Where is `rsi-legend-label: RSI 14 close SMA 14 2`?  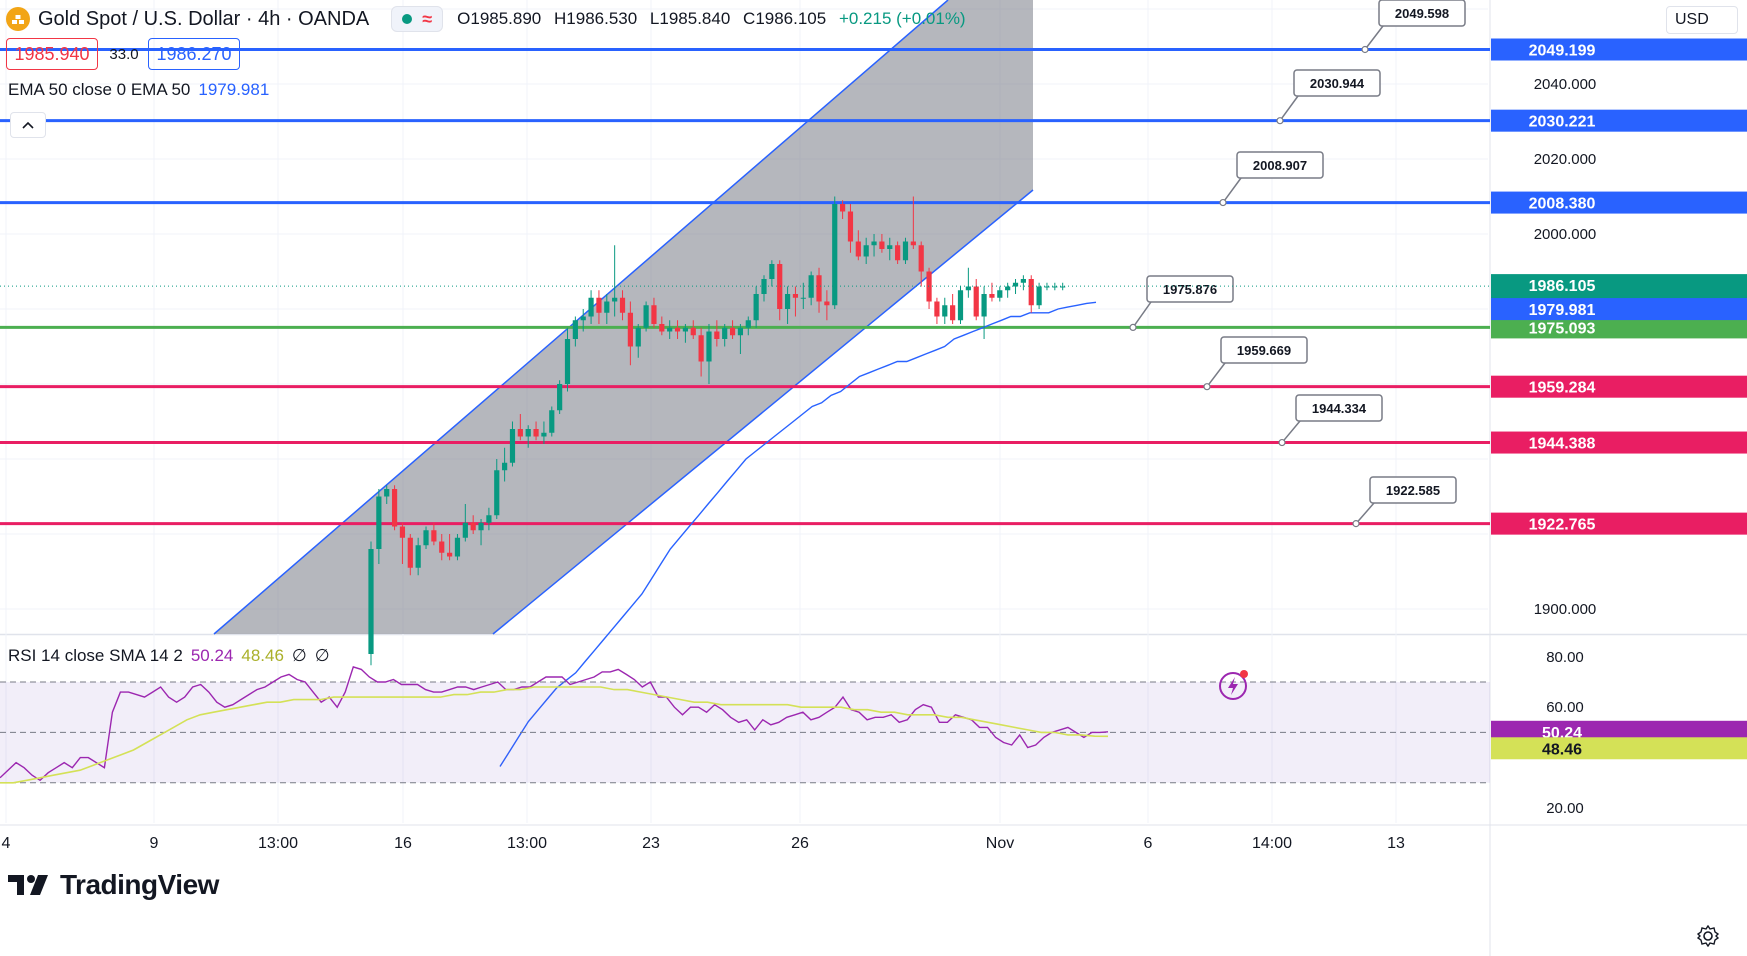
rsi-legend-label: RSI 14 close SMA 14 2 is located at coordinates (95, 655).